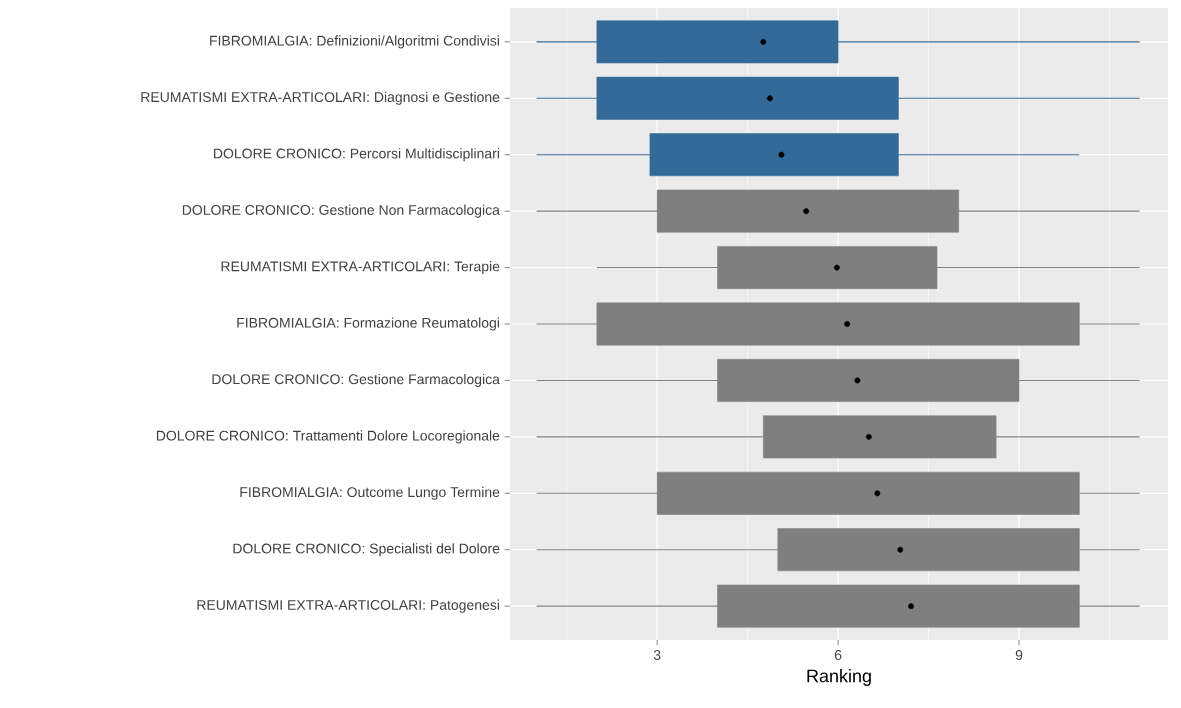 This screenshot has width=1181, height=708. I want to click on y-tick-label: FIBROMIALGIA: Formazione Reumatologi, so click(368, 324).